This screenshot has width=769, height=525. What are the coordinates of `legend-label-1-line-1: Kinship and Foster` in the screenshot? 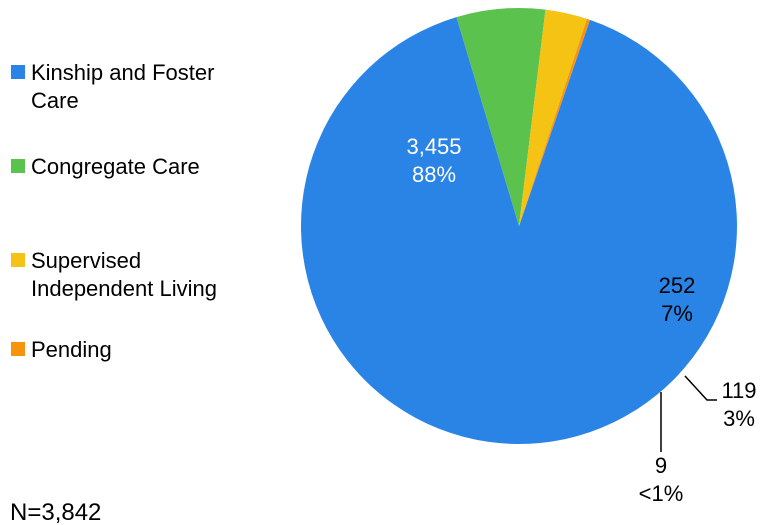 It's located at (122, 72).